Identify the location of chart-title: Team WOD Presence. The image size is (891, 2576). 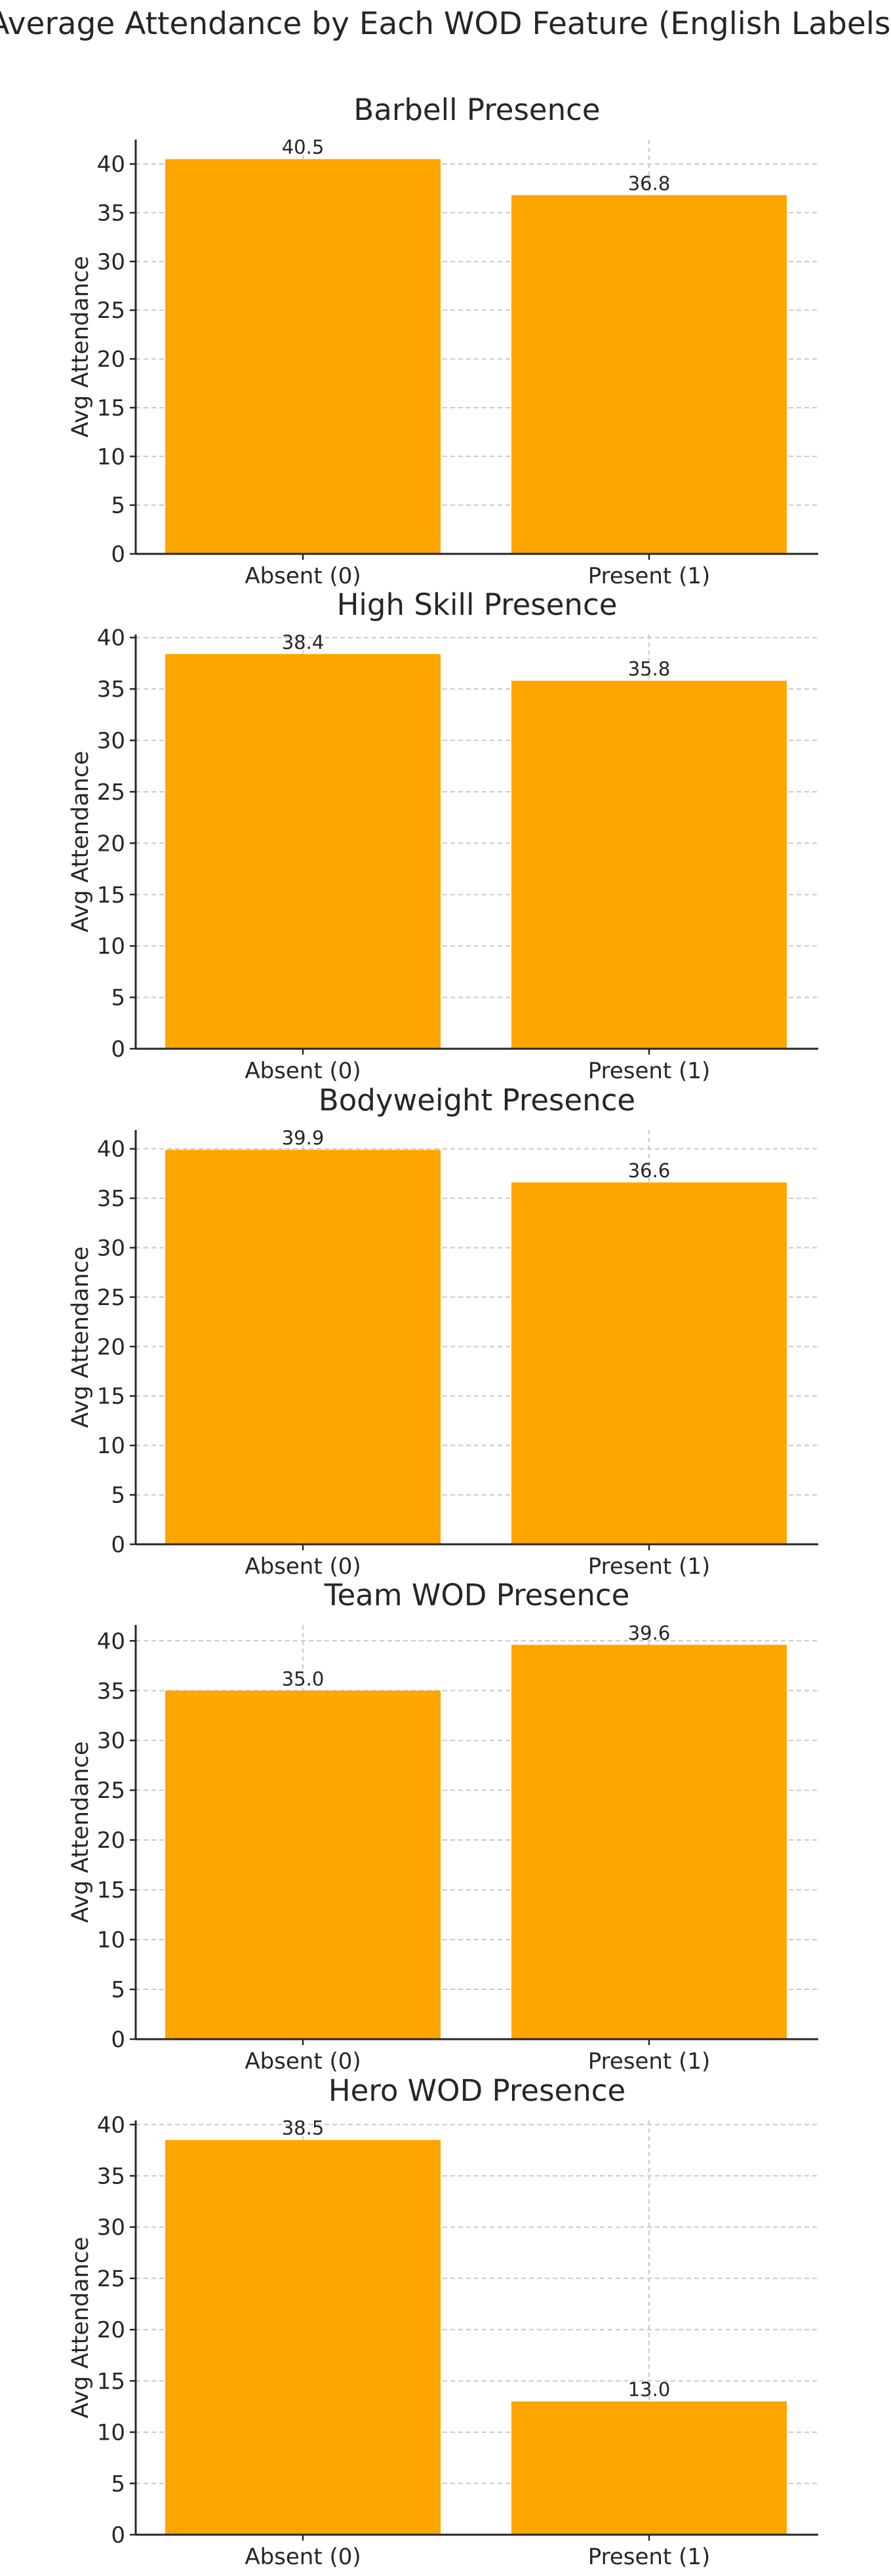
(477, 1595).